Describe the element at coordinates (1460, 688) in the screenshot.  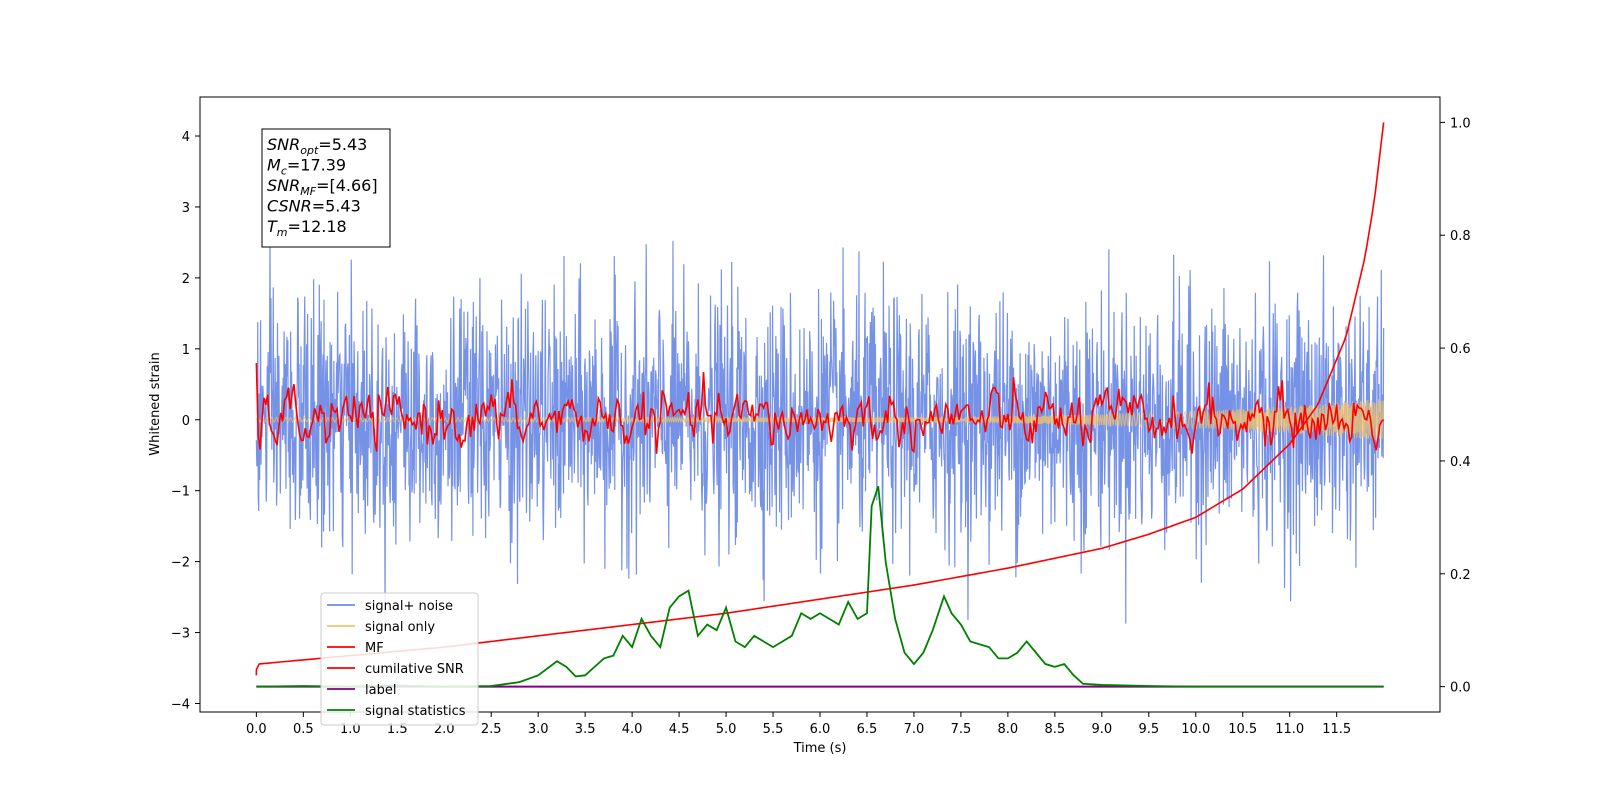
I see `y2-tick-label: 0.0` at that location.